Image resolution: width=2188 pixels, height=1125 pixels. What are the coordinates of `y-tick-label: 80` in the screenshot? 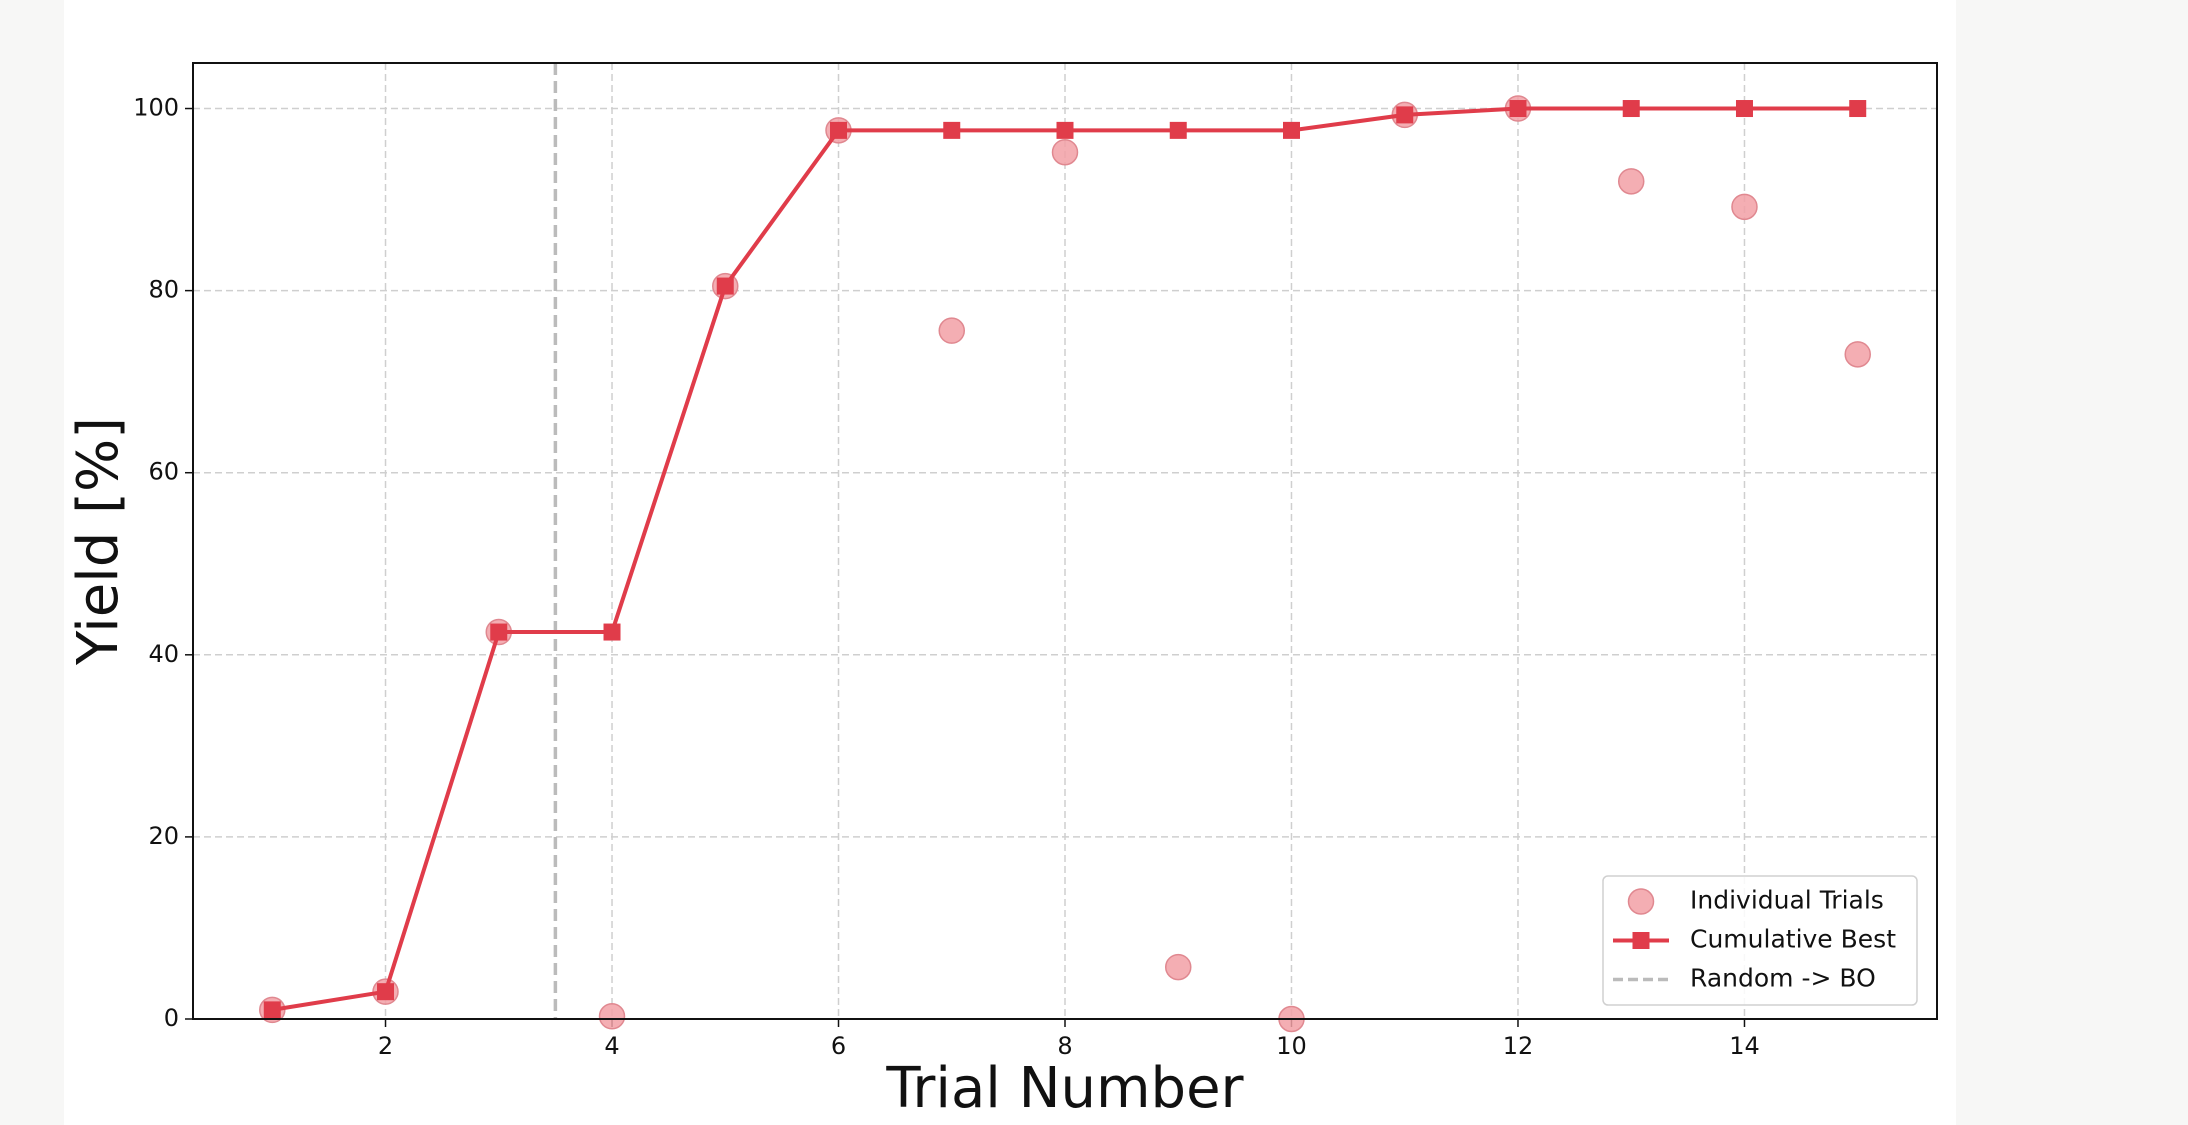 It's located at (163, 290).